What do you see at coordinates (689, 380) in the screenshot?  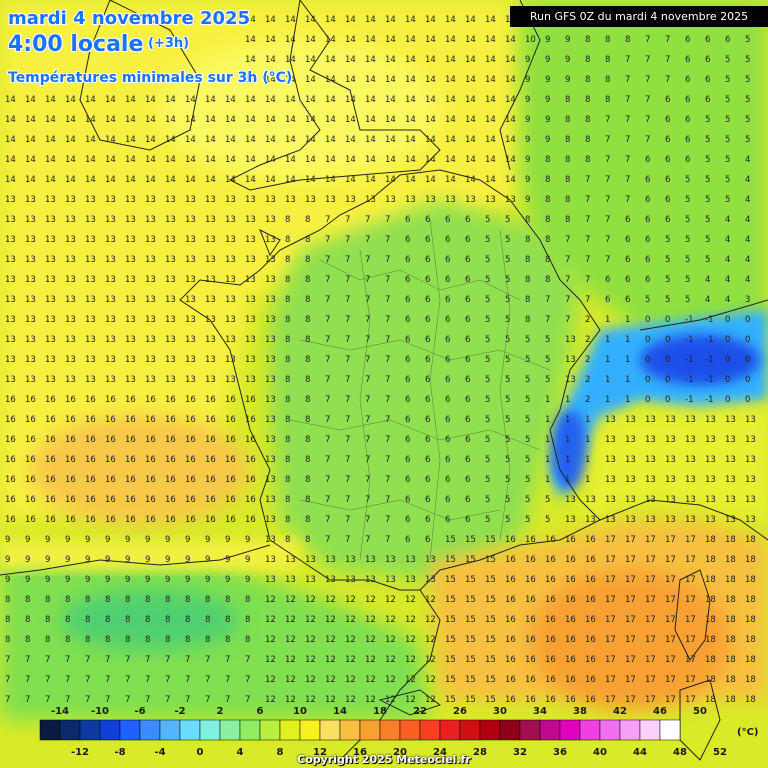 I see `grid-value: -1` at bounding box center [689, 380].